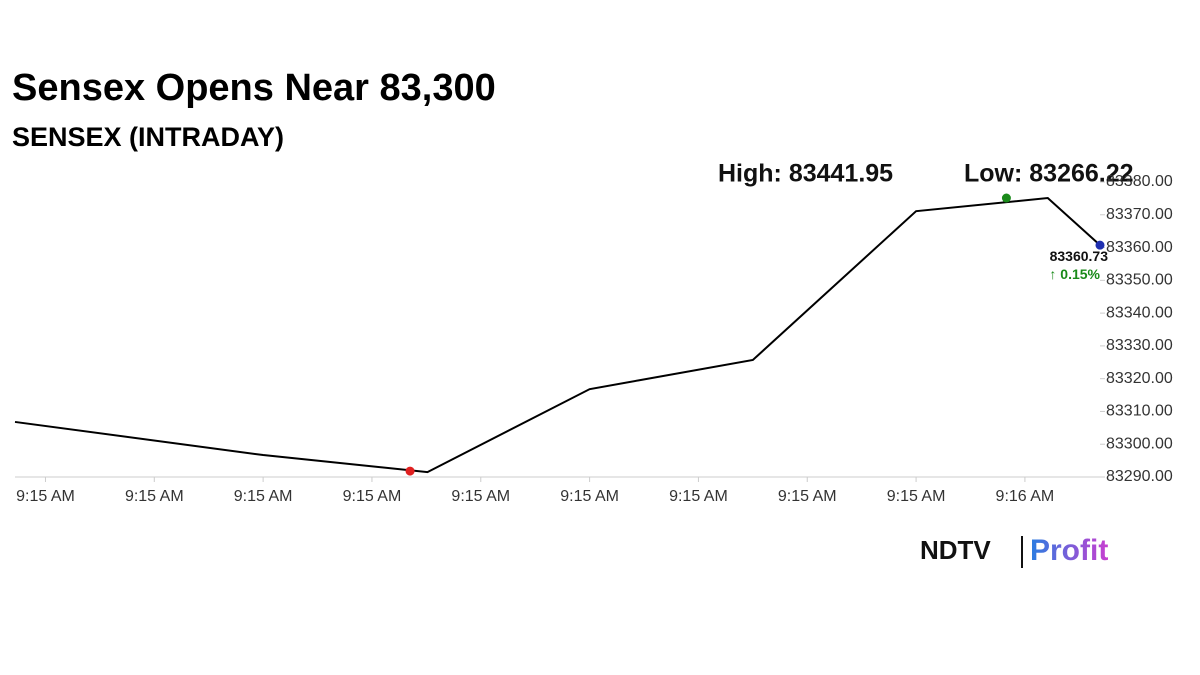 The width and height of the screenshot is (1200, 675). Describe the element at coordinates (1069, 550) in the screenshot. I see `logo-product: Profit` at that location.